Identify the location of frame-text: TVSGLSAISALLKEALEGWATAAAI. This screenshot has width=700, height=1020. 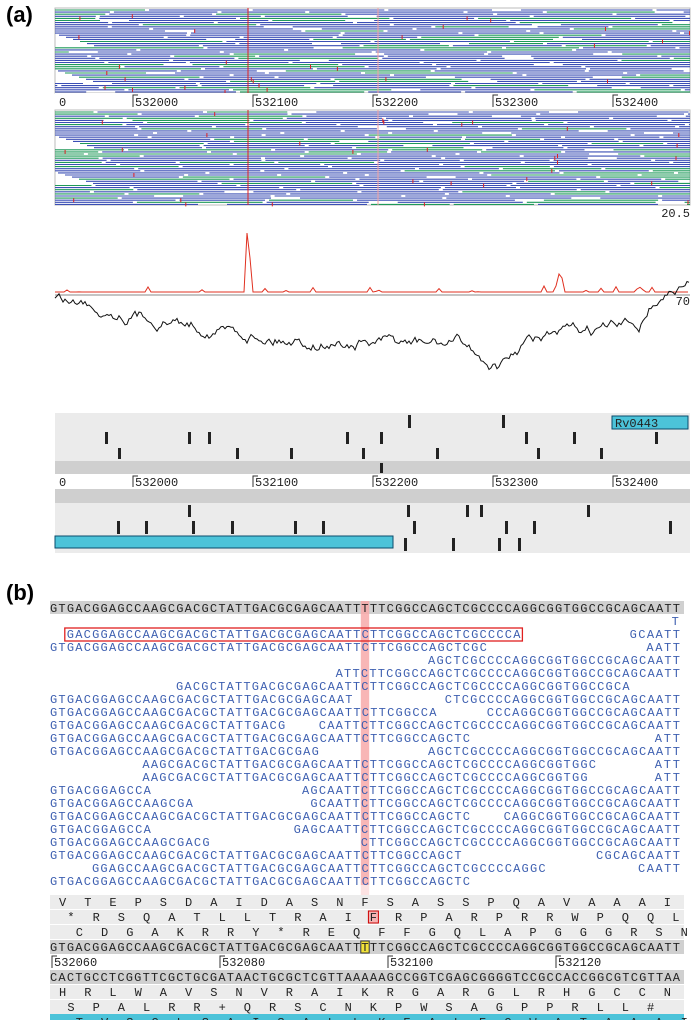
(382, 1018).